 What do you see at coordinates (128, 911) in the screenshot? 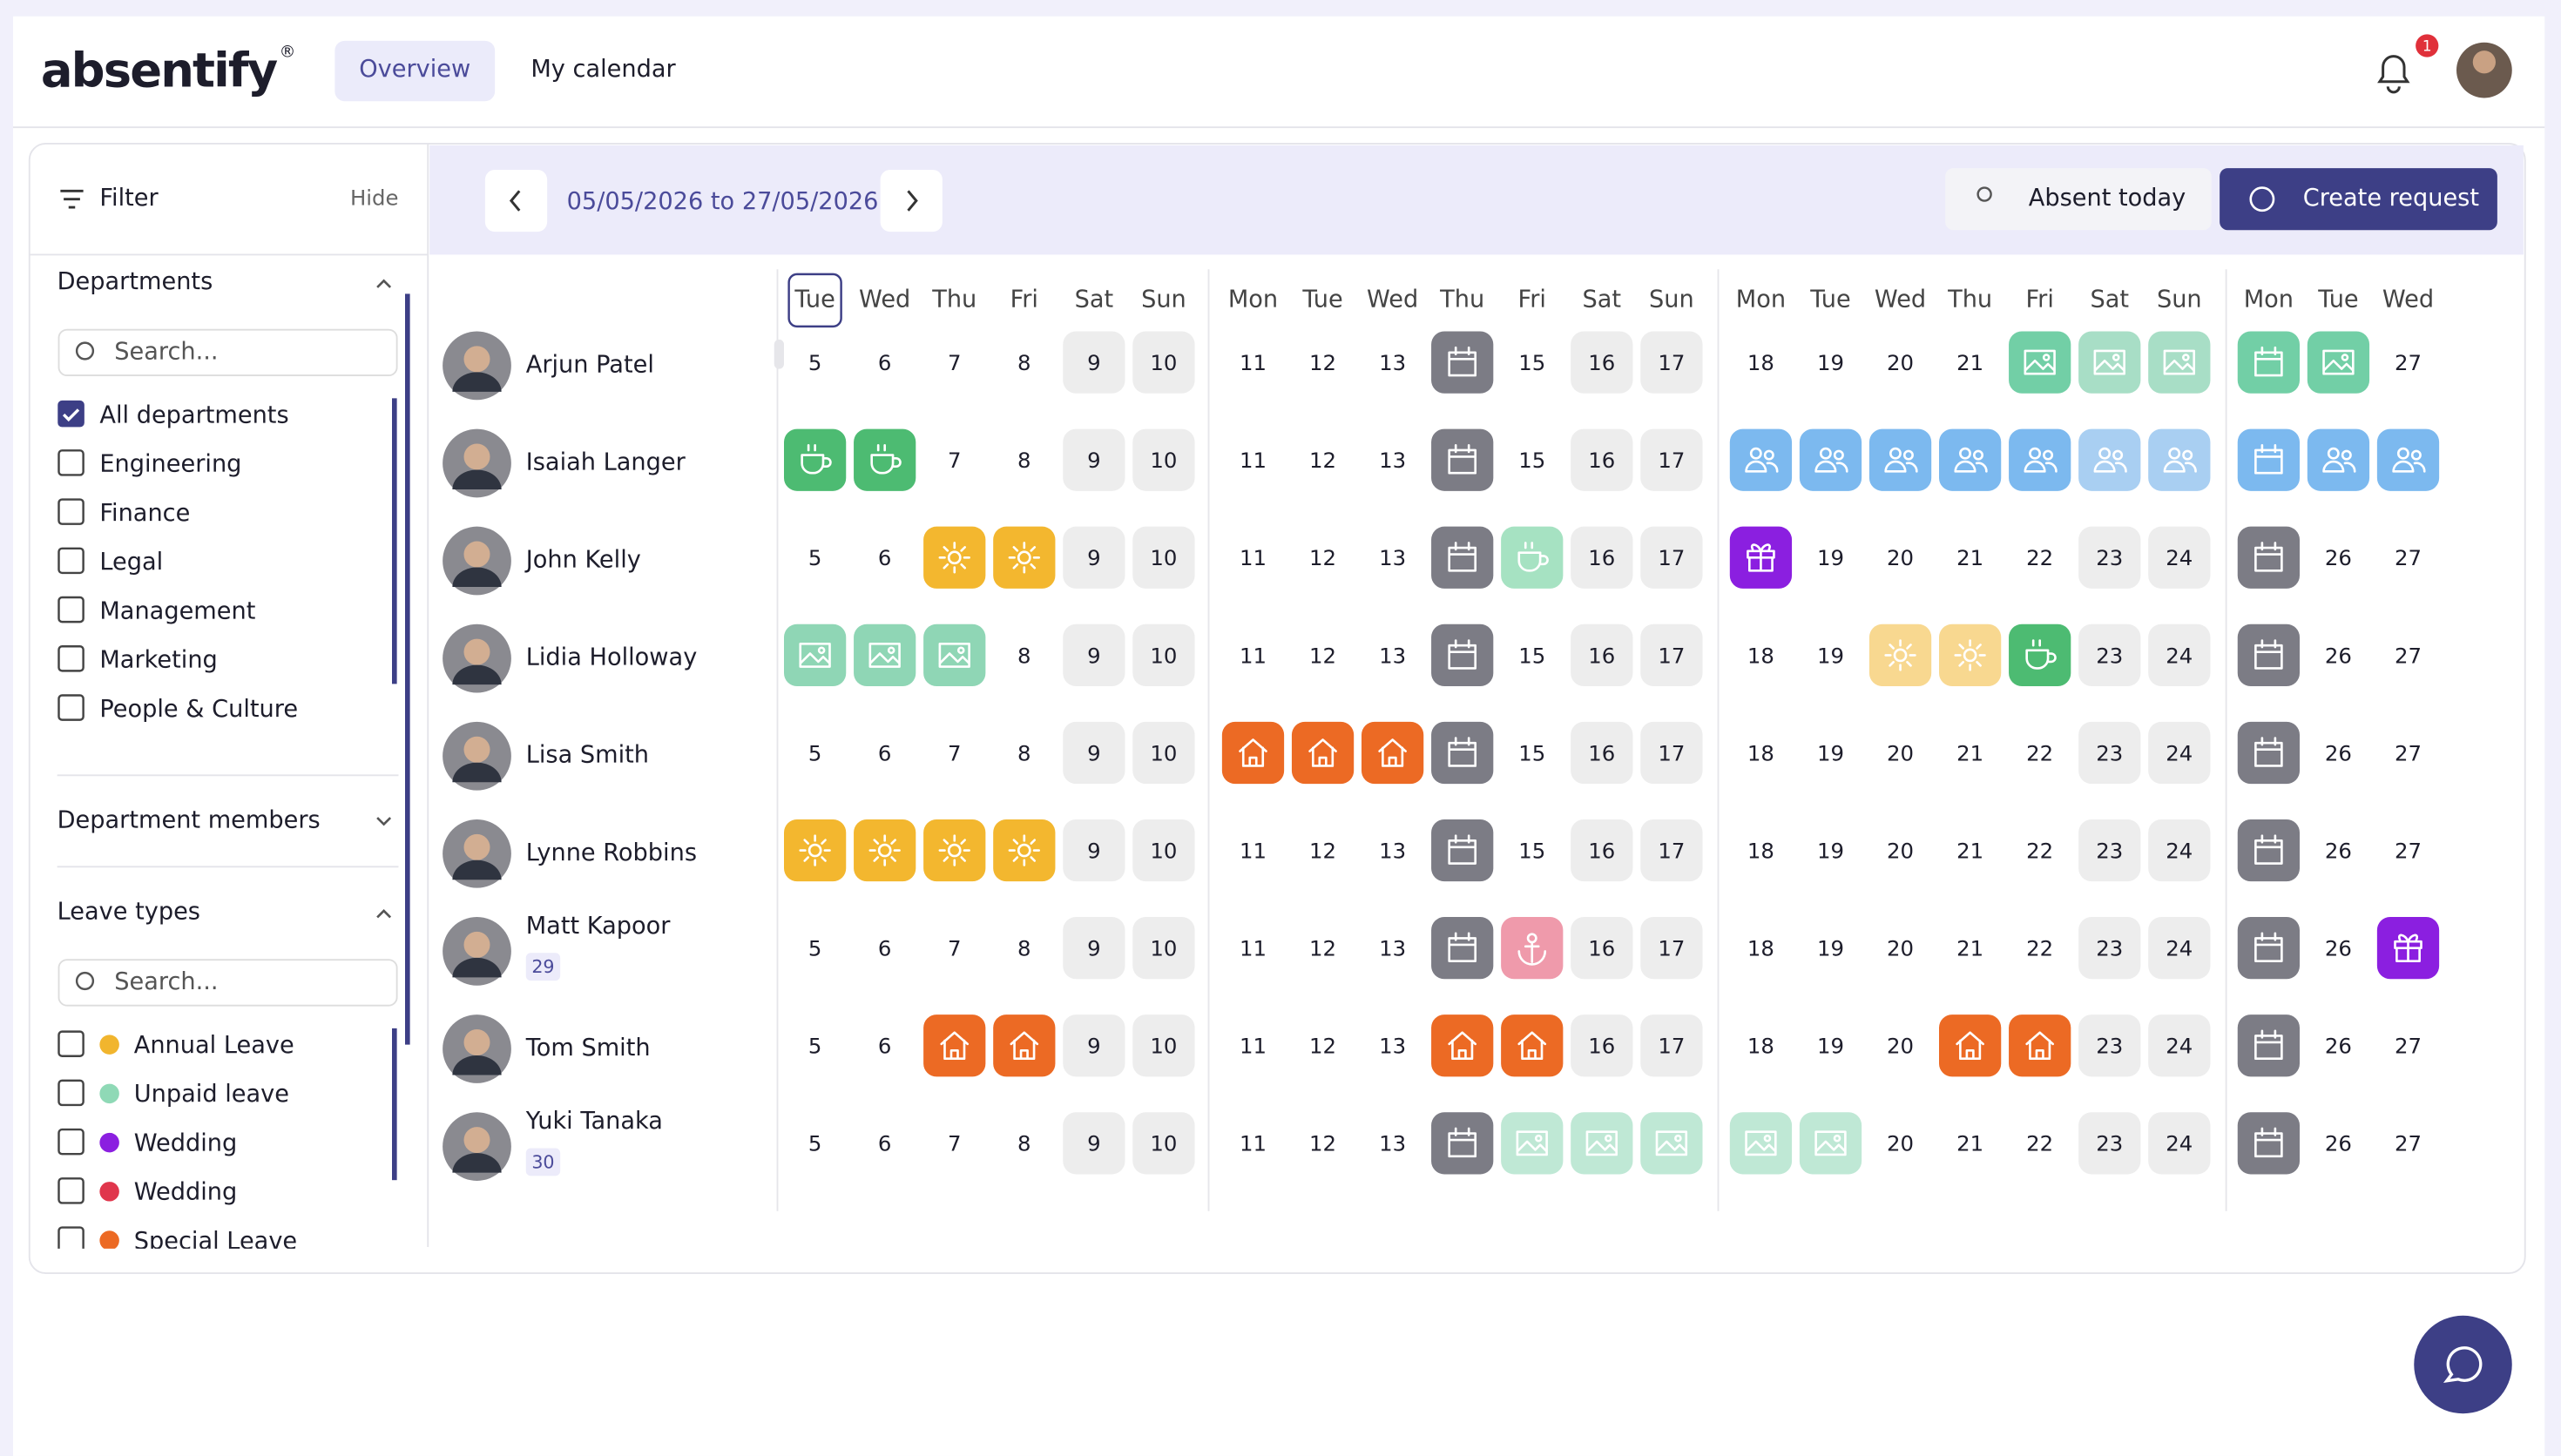
I see `section-title: Leave types` at bounding box center [128, 911].